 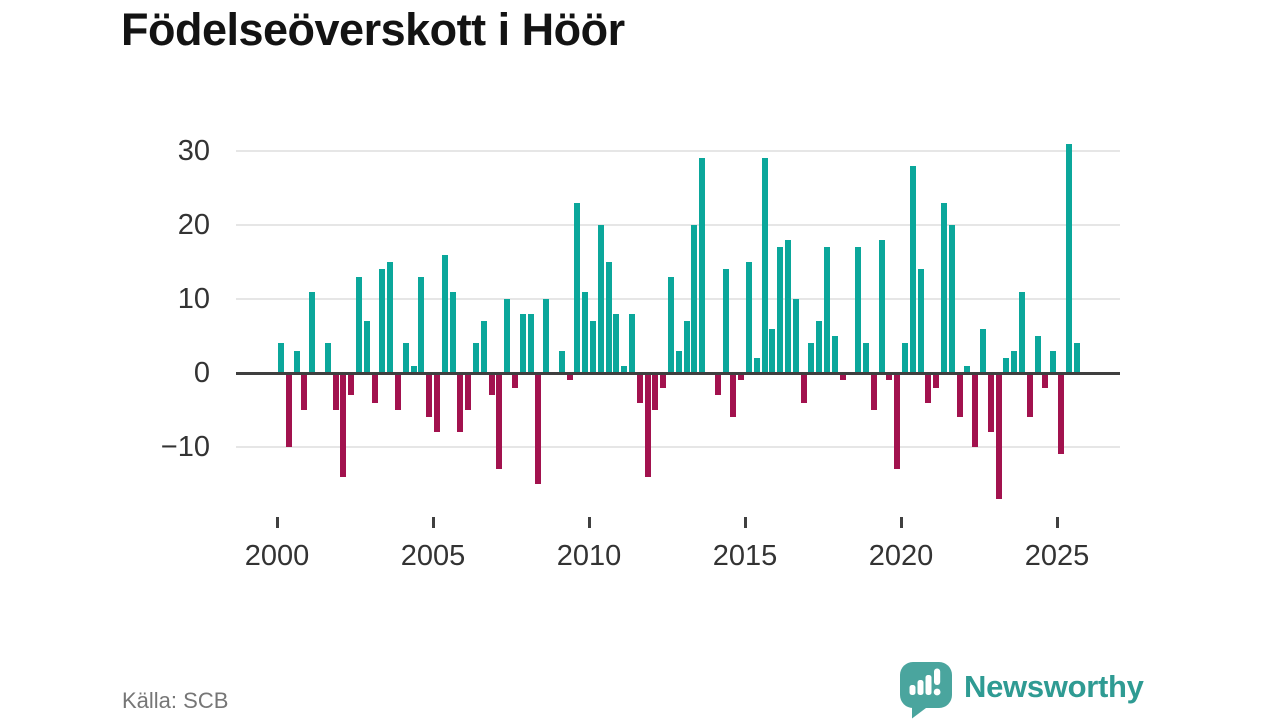 I want to click on bar-2008-q3, so click(x=546, y=336).